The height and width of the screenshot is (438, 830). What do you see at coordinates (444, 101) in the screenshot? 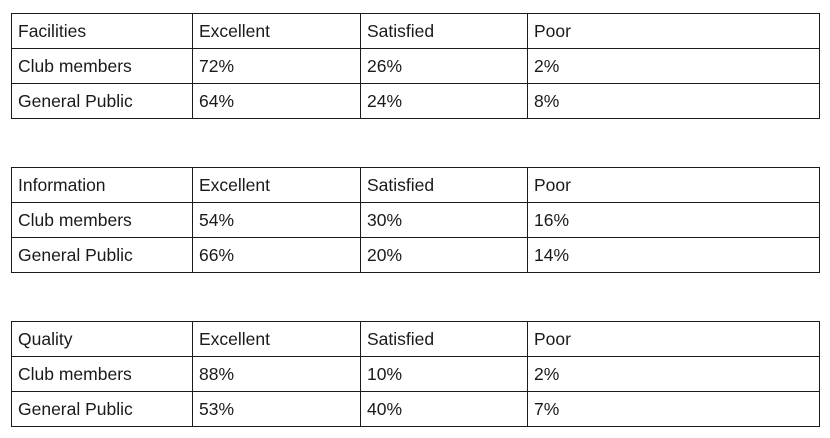
I see `satisfied-cell: 24%` at bounding box center [444, 101].